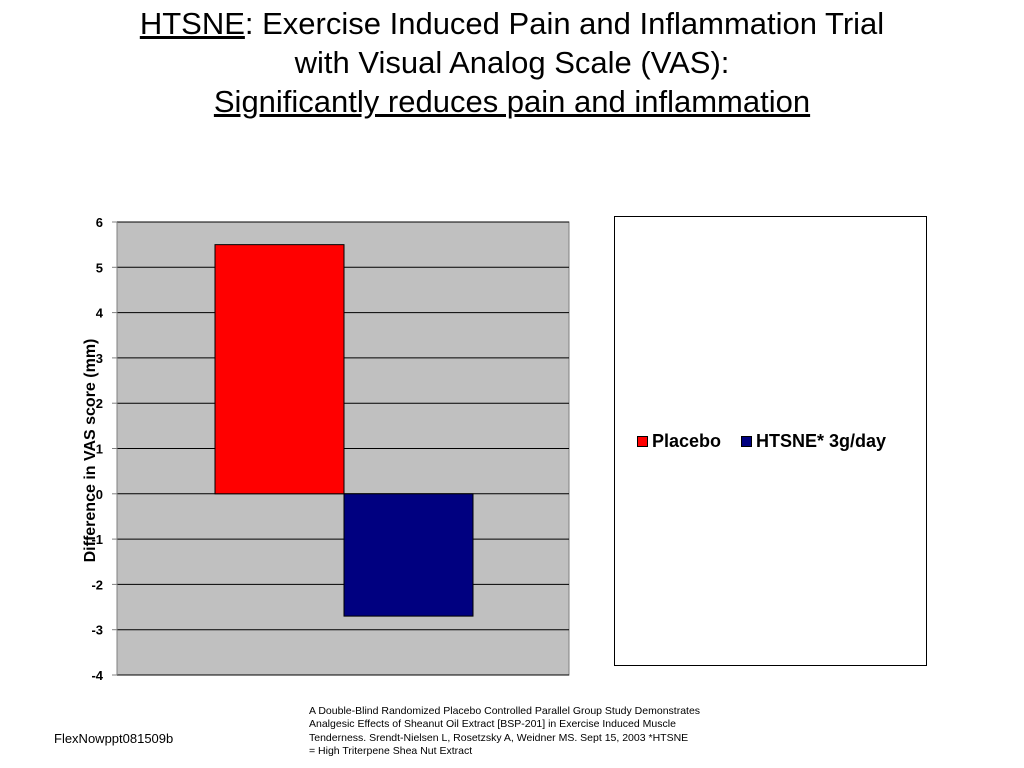 The height and width of the screenshot is (768, 1024). I want to click on legend-row: Placebo HTSNE* 3g/day, so click(771, 441).